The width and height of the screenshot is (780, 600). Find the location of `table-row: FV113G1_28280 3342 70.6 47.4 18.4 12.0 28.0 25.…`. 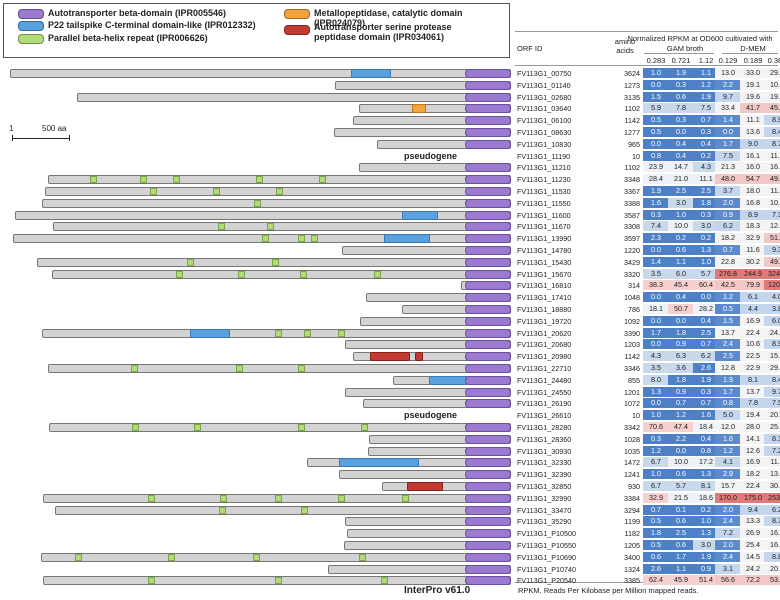

table-row: FV113G1_28280 3342 70.6 47.4 18.4 12.0 28.0 25.… is located at coordinates (390, 427).